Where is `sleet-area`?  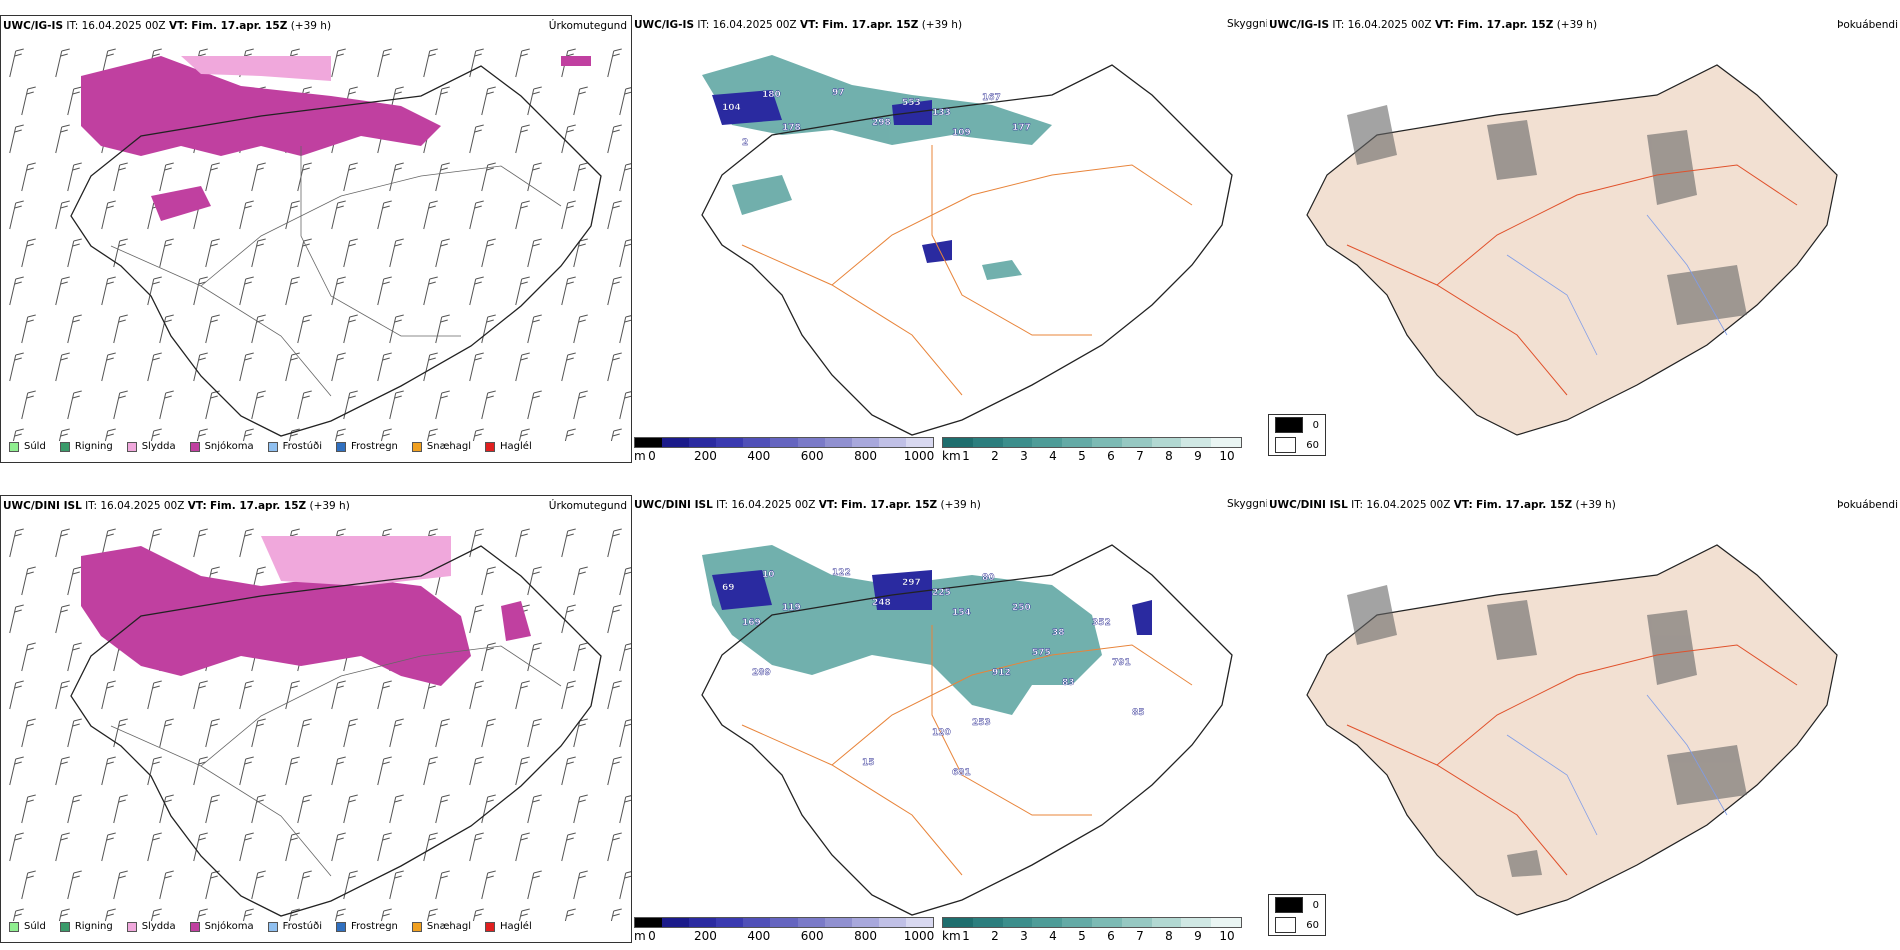 sleet-area is located at coordinates (256, 68).